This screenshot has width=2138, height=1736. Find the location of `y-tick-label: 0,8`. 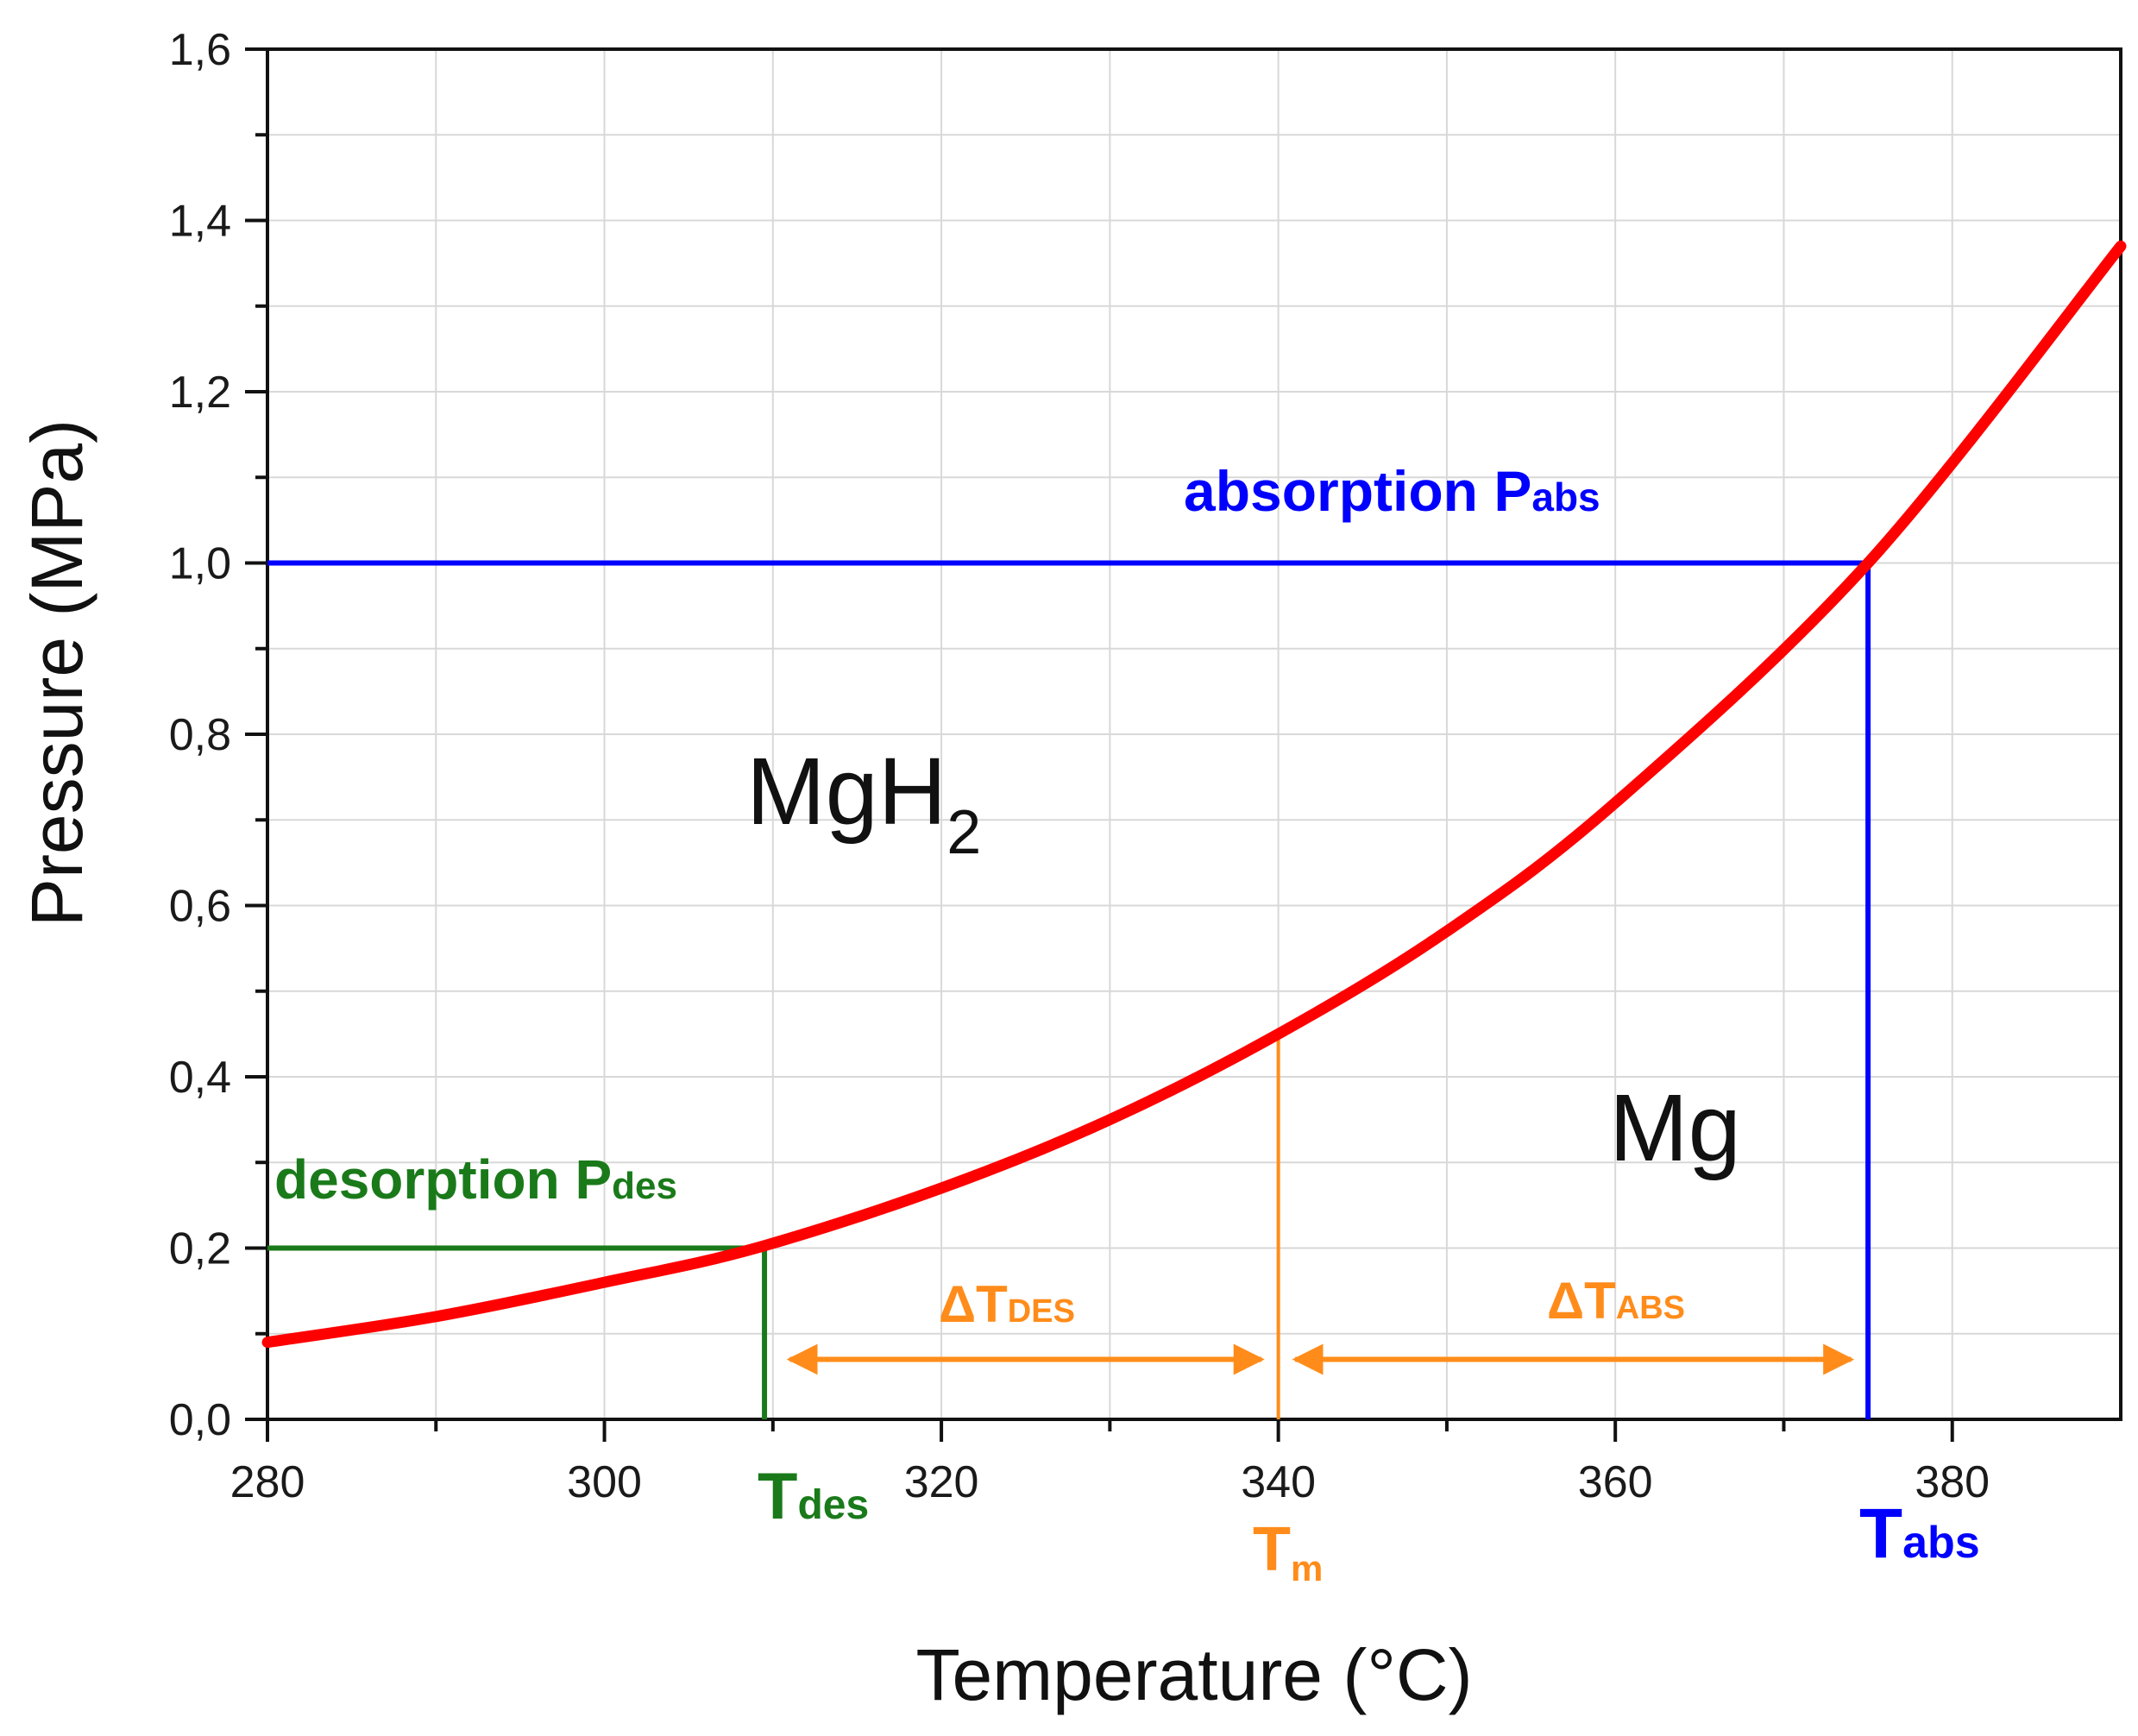

y-tick-label: 0,8 is located at coordinates (200, 735).